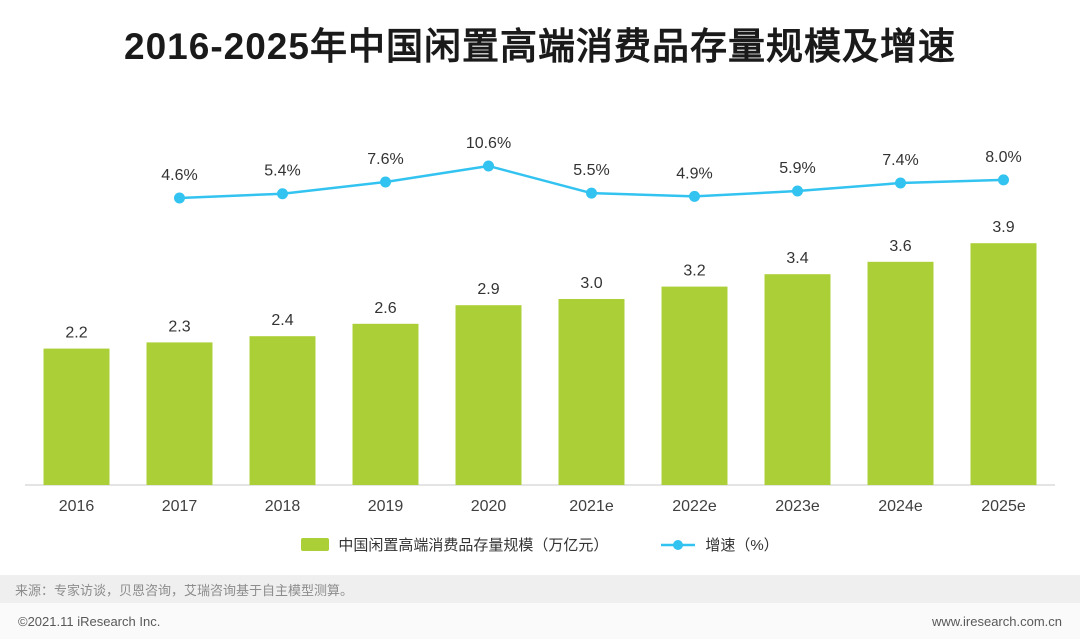  Describe the element at coordinates (900, 246) in the screenshot. I see `bar-value-2024e: 3.6` at that location.